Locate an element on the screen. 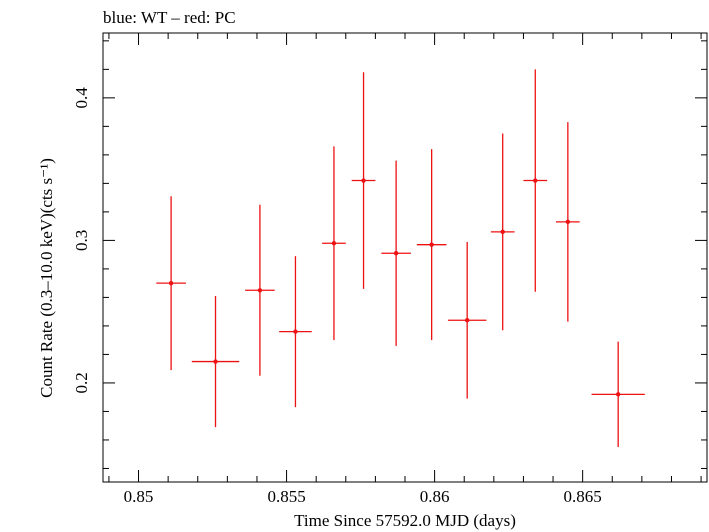 This screenshot has height=532, width=709. y-tick-label: 0.3 is located at coordinates (81, 240).